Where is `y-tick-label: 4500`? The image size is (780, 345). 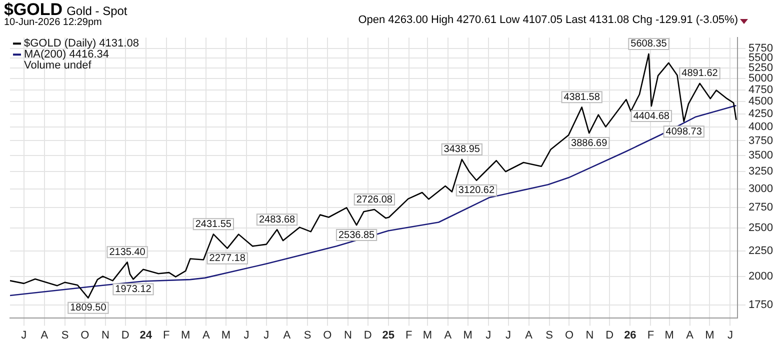
y-tick-label: 4500 is located at coordinates (761, 101).